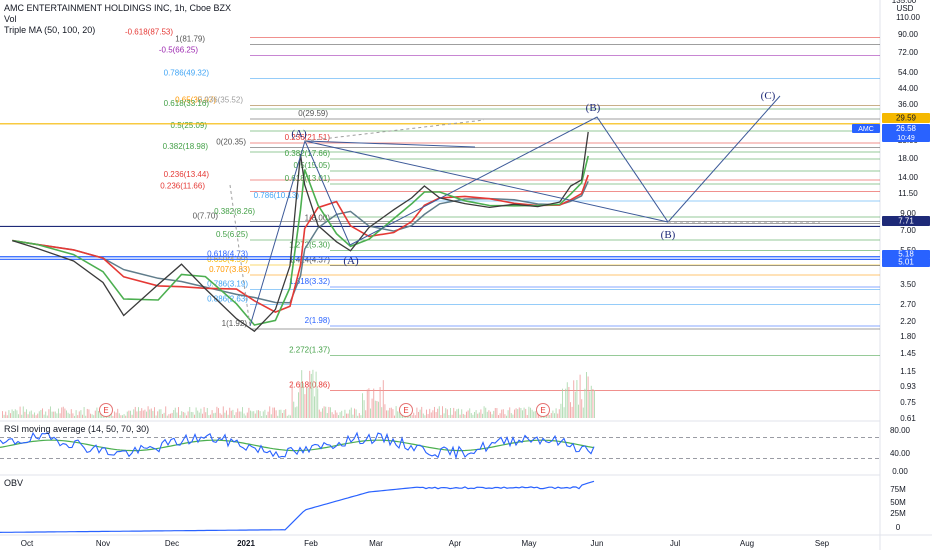 Image resolution: width=932 pixels, height=550 pixels. Describe the element at coordinates (906, 254) in the screenshot. I see `price-badge-5-18-bg` at that location.